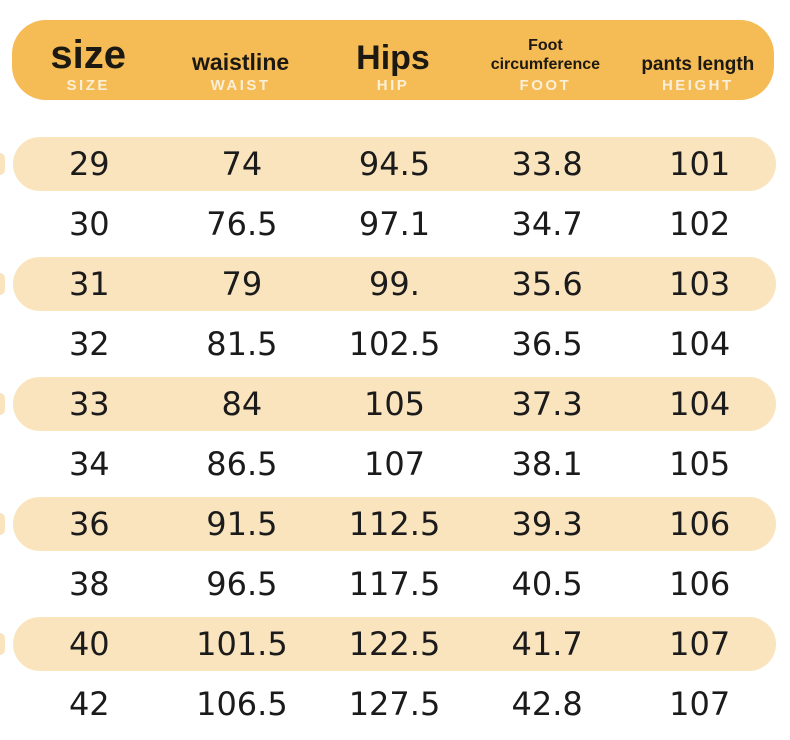 The width and height of the screenshot is (790, 740). I want to click on table-cell: 33.8, so click(547, 164).